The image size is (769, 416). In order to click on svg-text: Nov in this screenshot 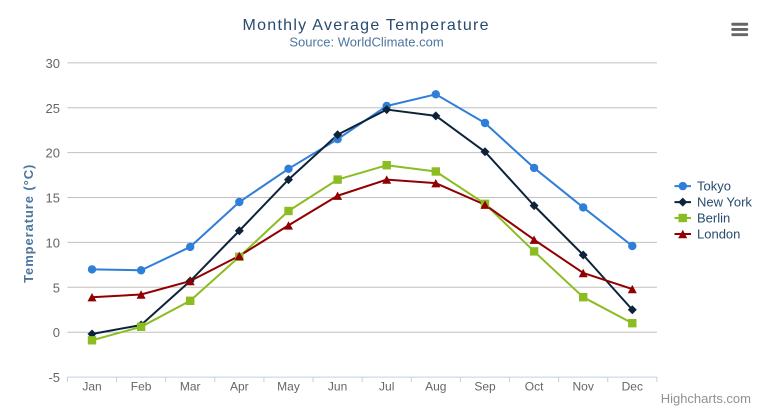, I will do `click(583, 387)`.